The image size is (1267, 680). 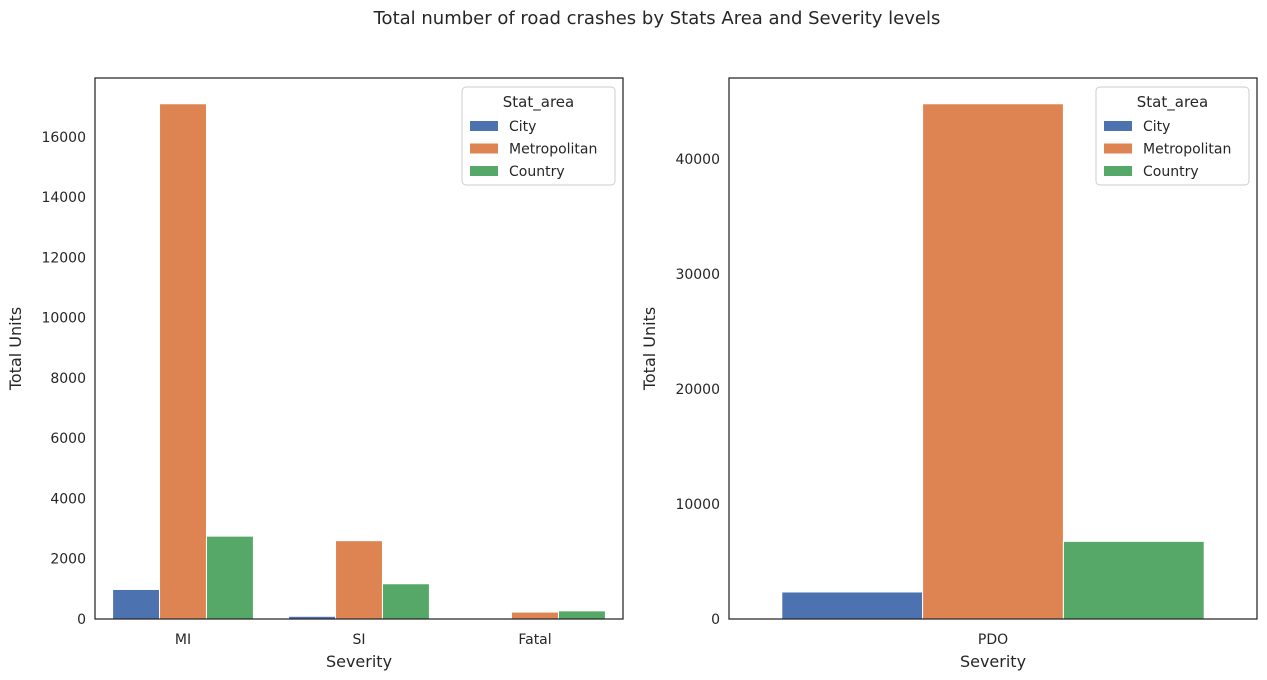 I want to click on y-tick-label: 14000, so click(x=63, y=198).